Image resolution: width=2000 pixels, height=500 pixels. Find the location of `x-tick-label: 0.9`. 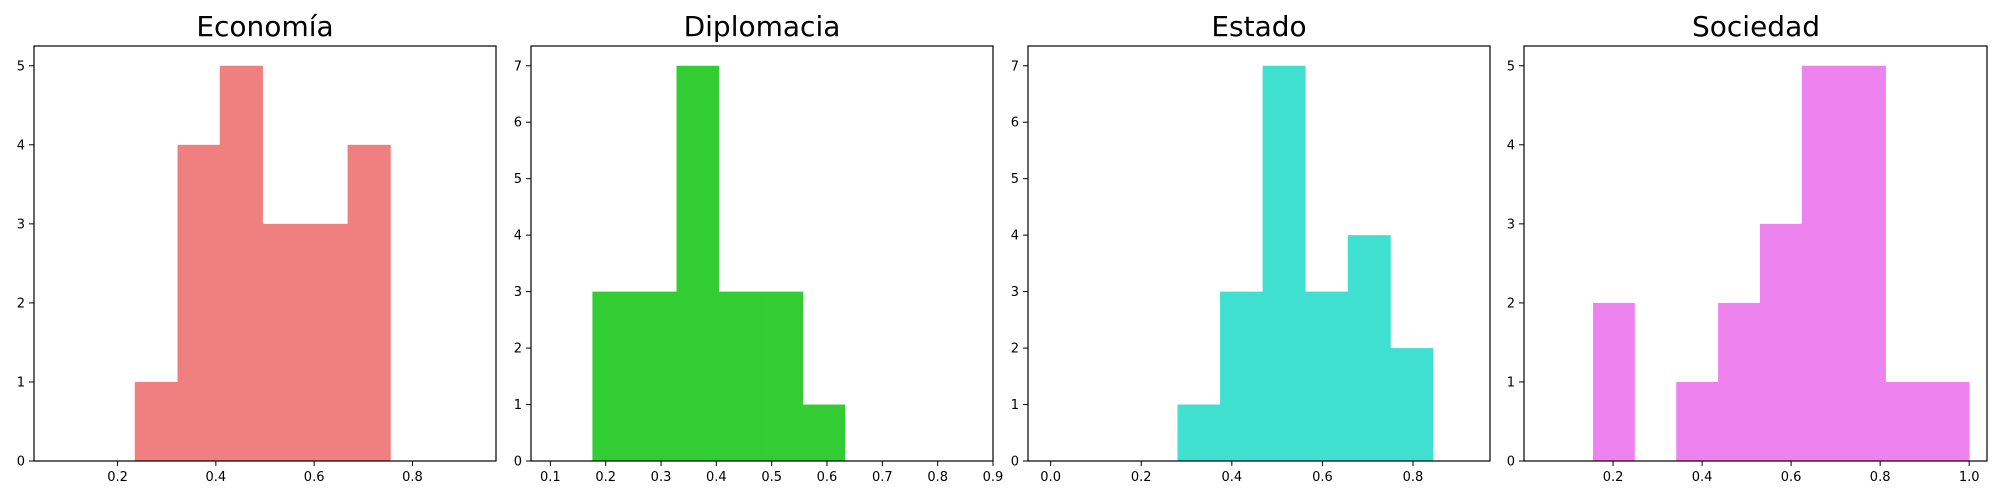

x-tick-label: 0.9 is located at coordinates (993, 477).